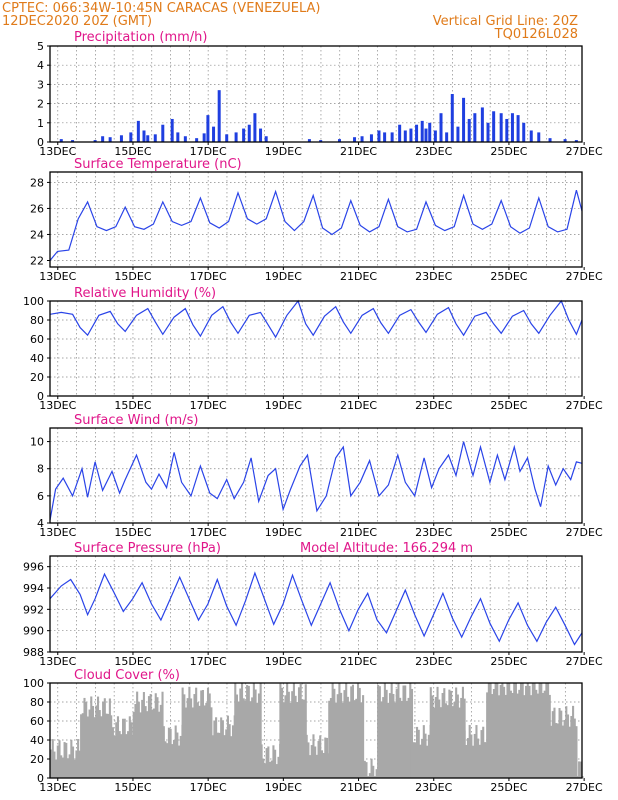  What do you see at coordinates (584, 661) in the screenshot?
I see `pressure-x-tick-label: 27DEC` at bounding box center [584, 661].